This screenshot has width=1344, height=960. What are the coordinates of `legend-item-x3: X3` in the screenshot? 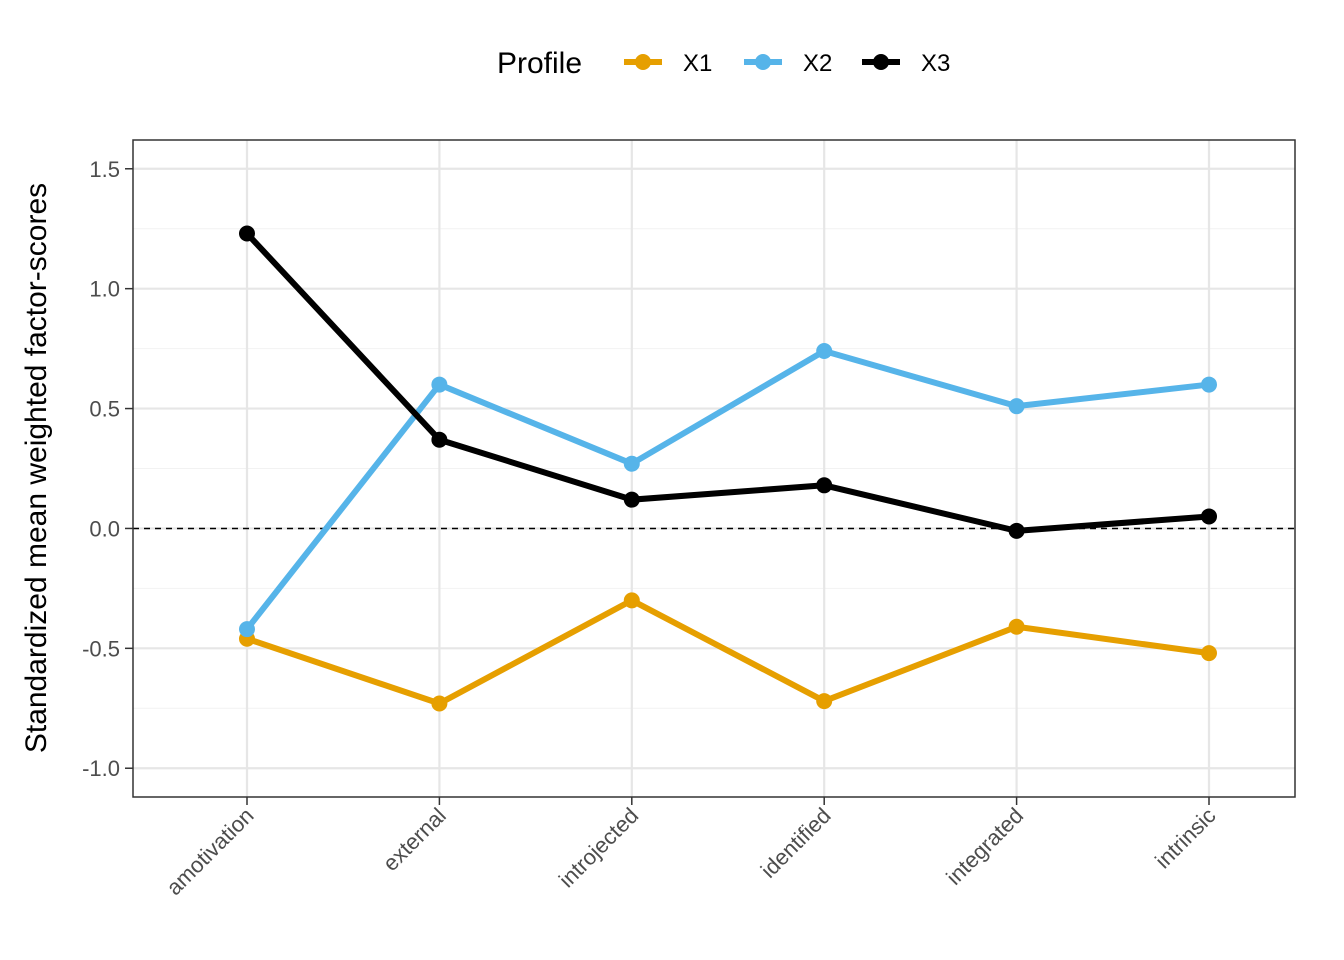 It's located at (906, 63).